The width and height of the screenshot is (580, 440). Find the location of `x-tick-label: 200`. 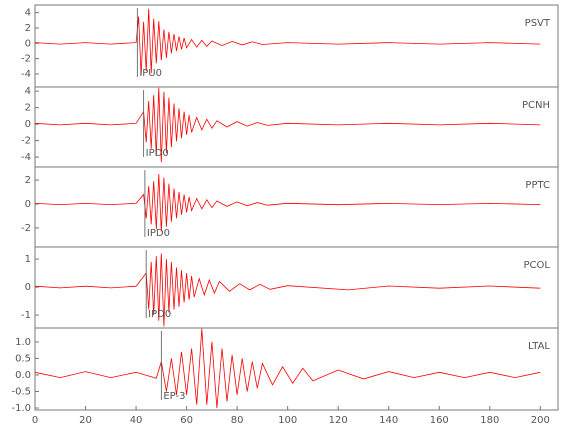

x-tick-label: 200 is located at coordinates (540, 420).